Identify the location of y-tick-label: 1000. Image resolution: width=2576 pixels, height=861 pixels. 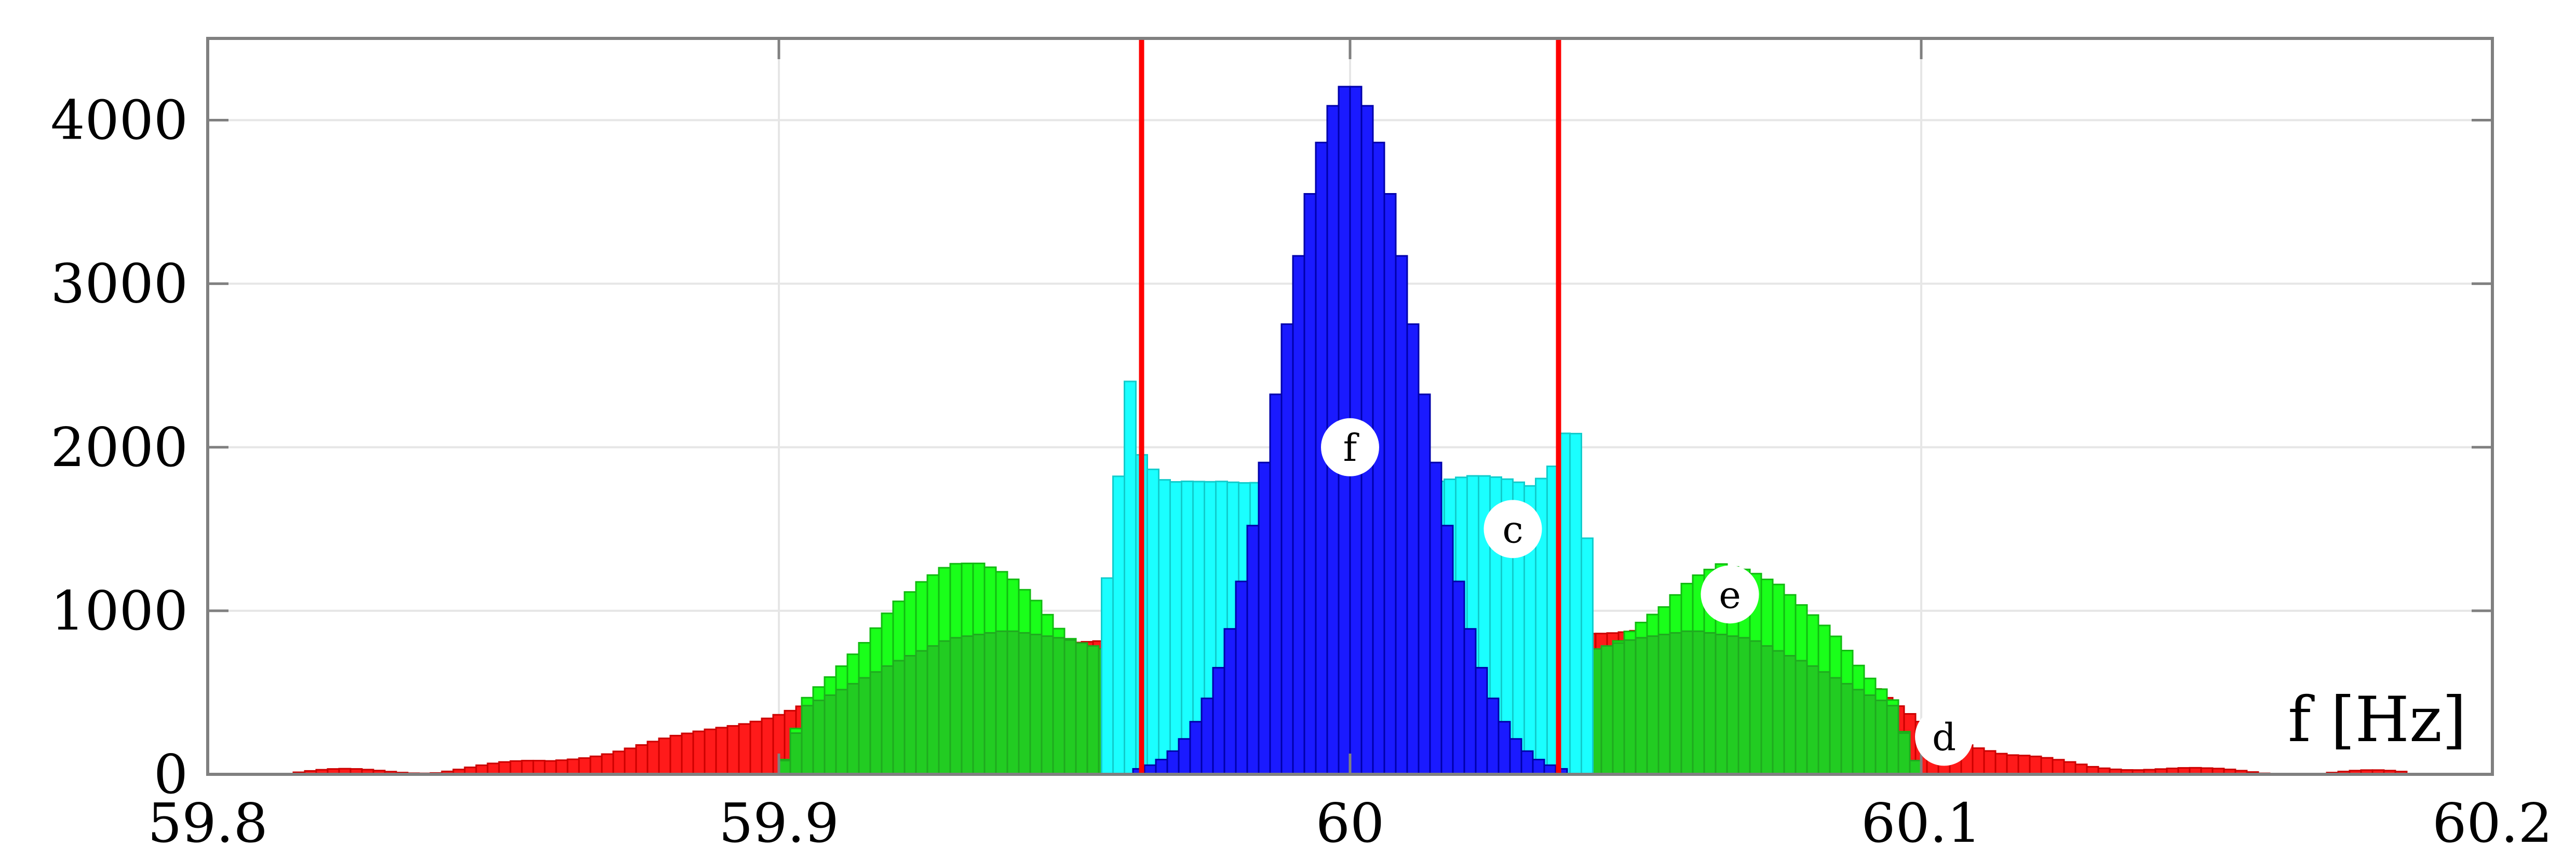
(119, 611).